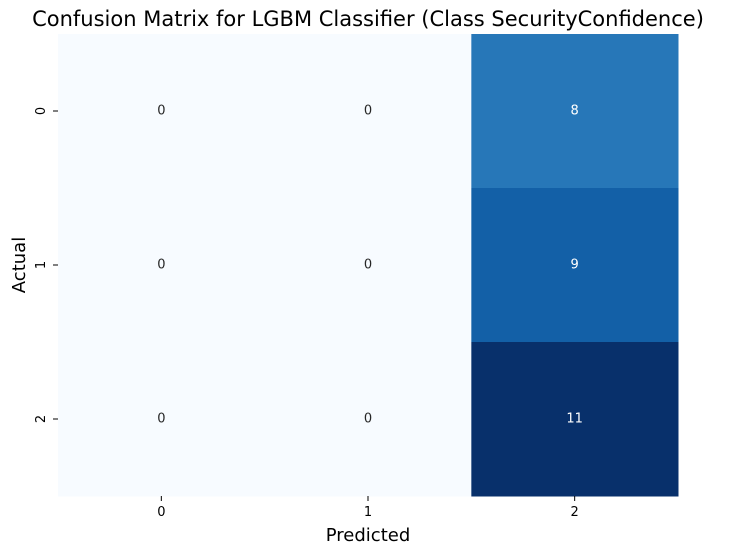  What do you see at coordinates (368, 535) in the screenshot?
I see `x-axis-label: Predicted` at bounding box center [368, 535].